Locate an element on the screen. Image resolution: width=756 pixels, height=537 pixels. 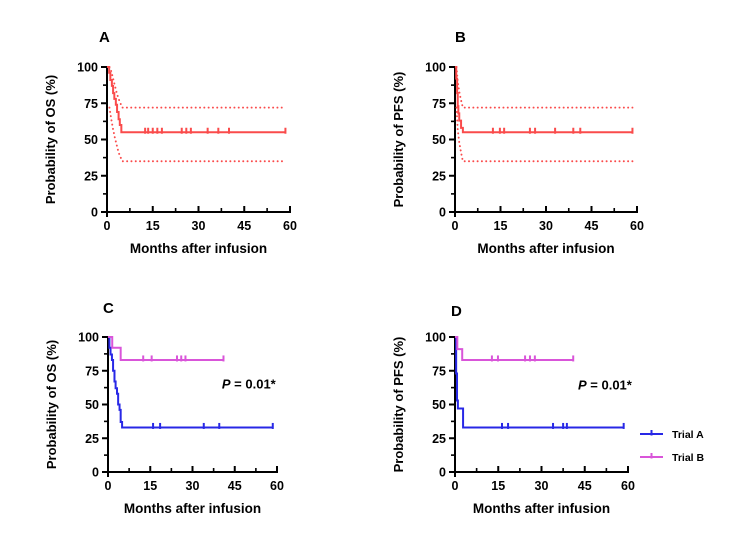
panel-label-A: A is located at coordinates (104, 37).